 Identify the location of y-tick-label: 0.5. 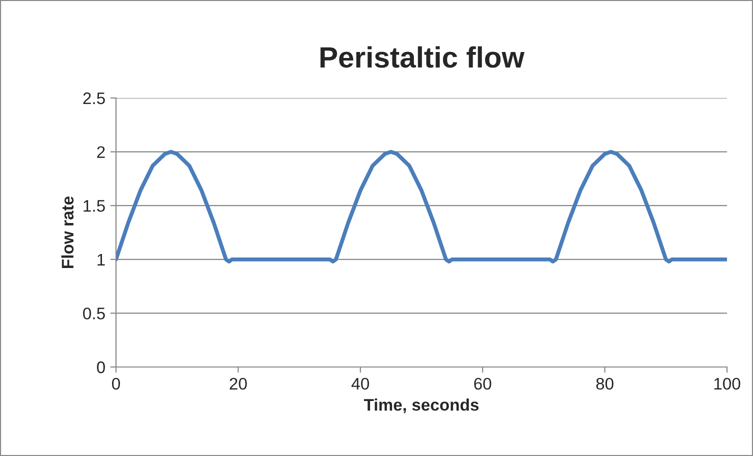
(94, 314).